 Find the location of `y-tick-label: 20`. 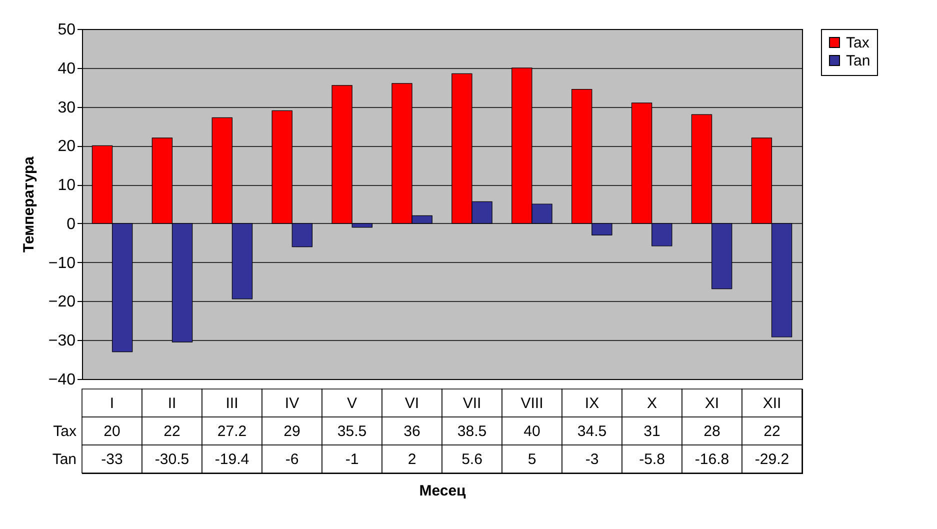

y-tick-label: 20 is located at coordinates (67, 147).